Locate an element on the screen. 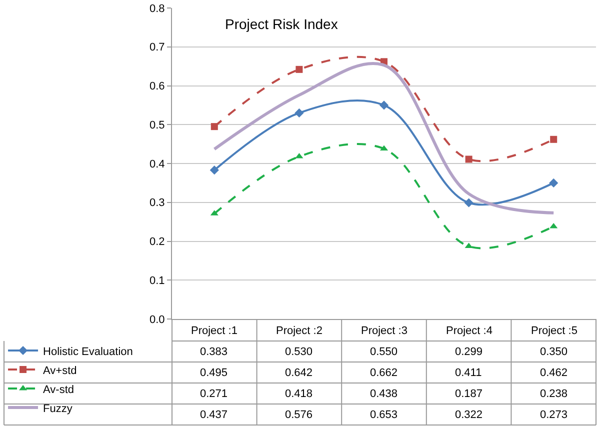  data-label: 0.411 is located at coordinates (468, 373).